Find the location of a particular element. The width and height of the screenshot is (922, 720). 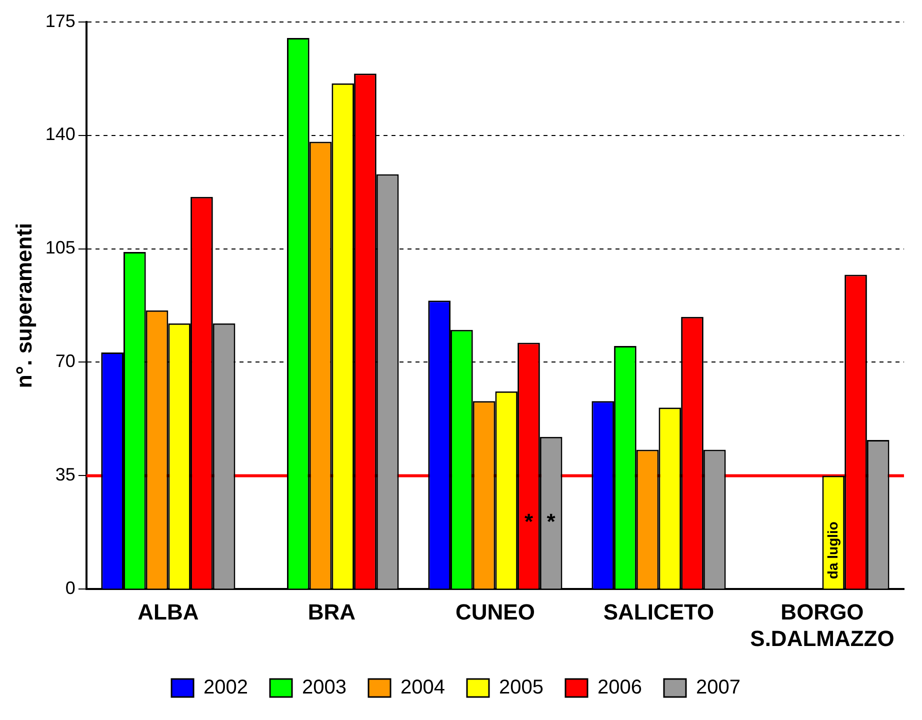

y-tick-label: 70 is located at coordinates (65, 361).